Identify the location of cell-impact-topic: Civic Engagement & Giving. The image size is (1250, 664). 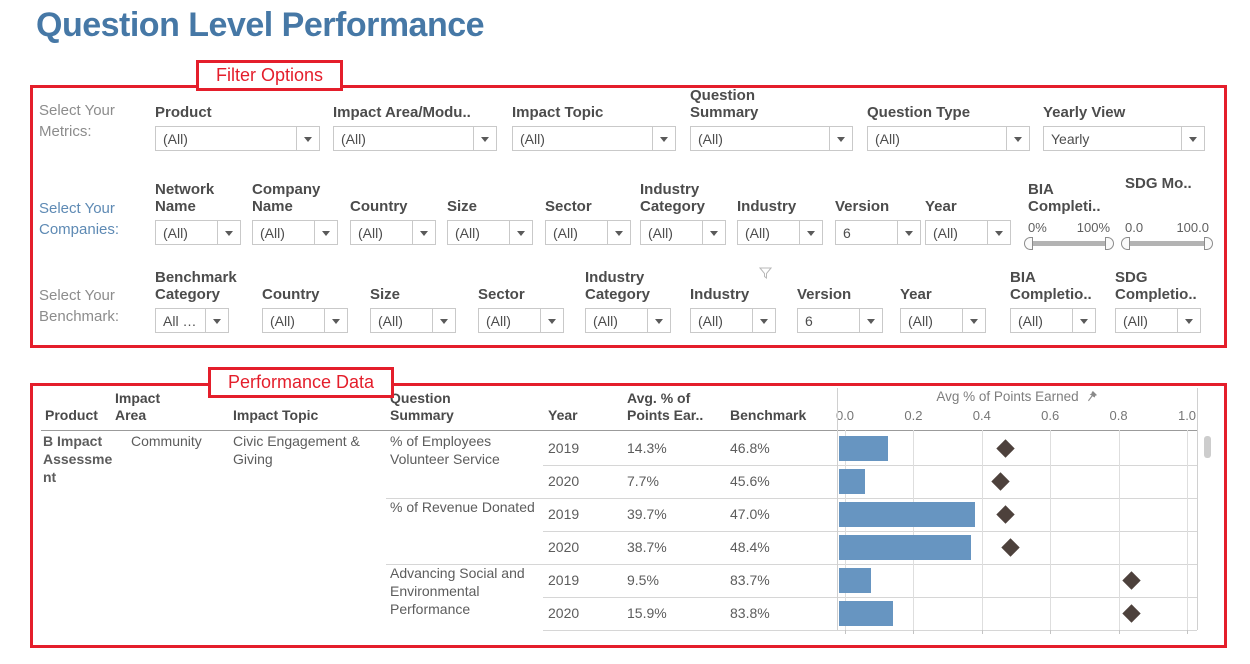
(296, 450).